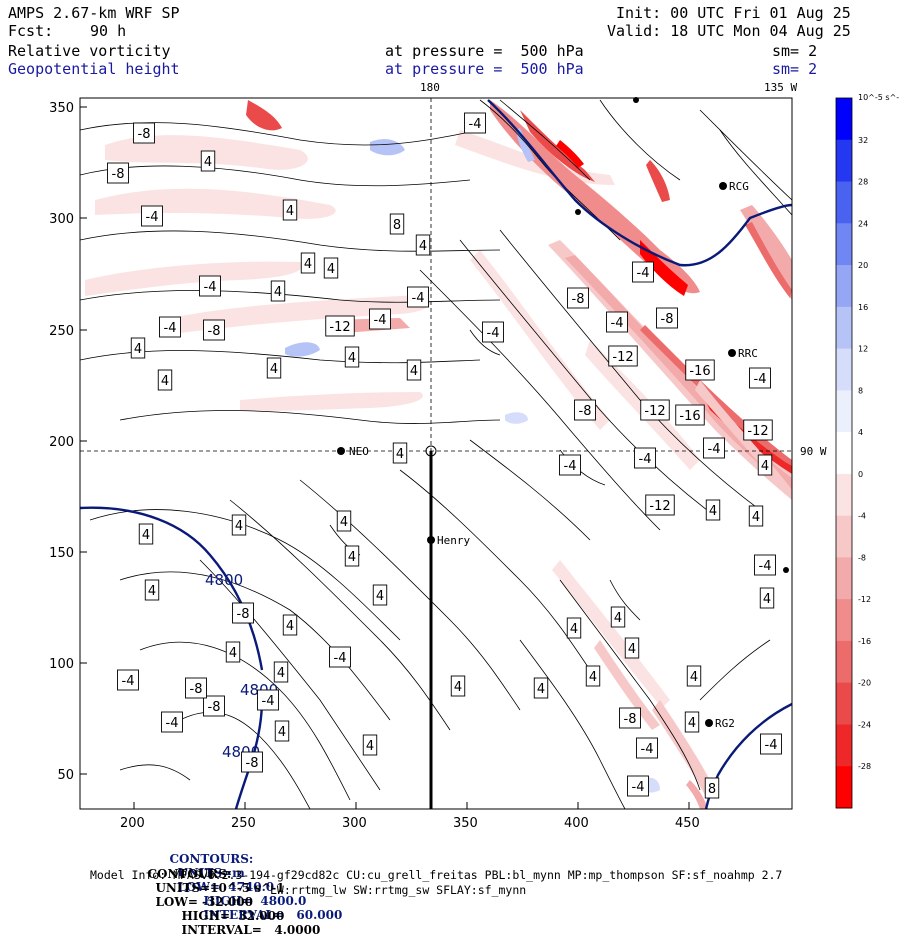  What do you see at coordinates (243, 823) in the screenshot?
I see `x-tick-label: 250` at bounding box center [243, 823].